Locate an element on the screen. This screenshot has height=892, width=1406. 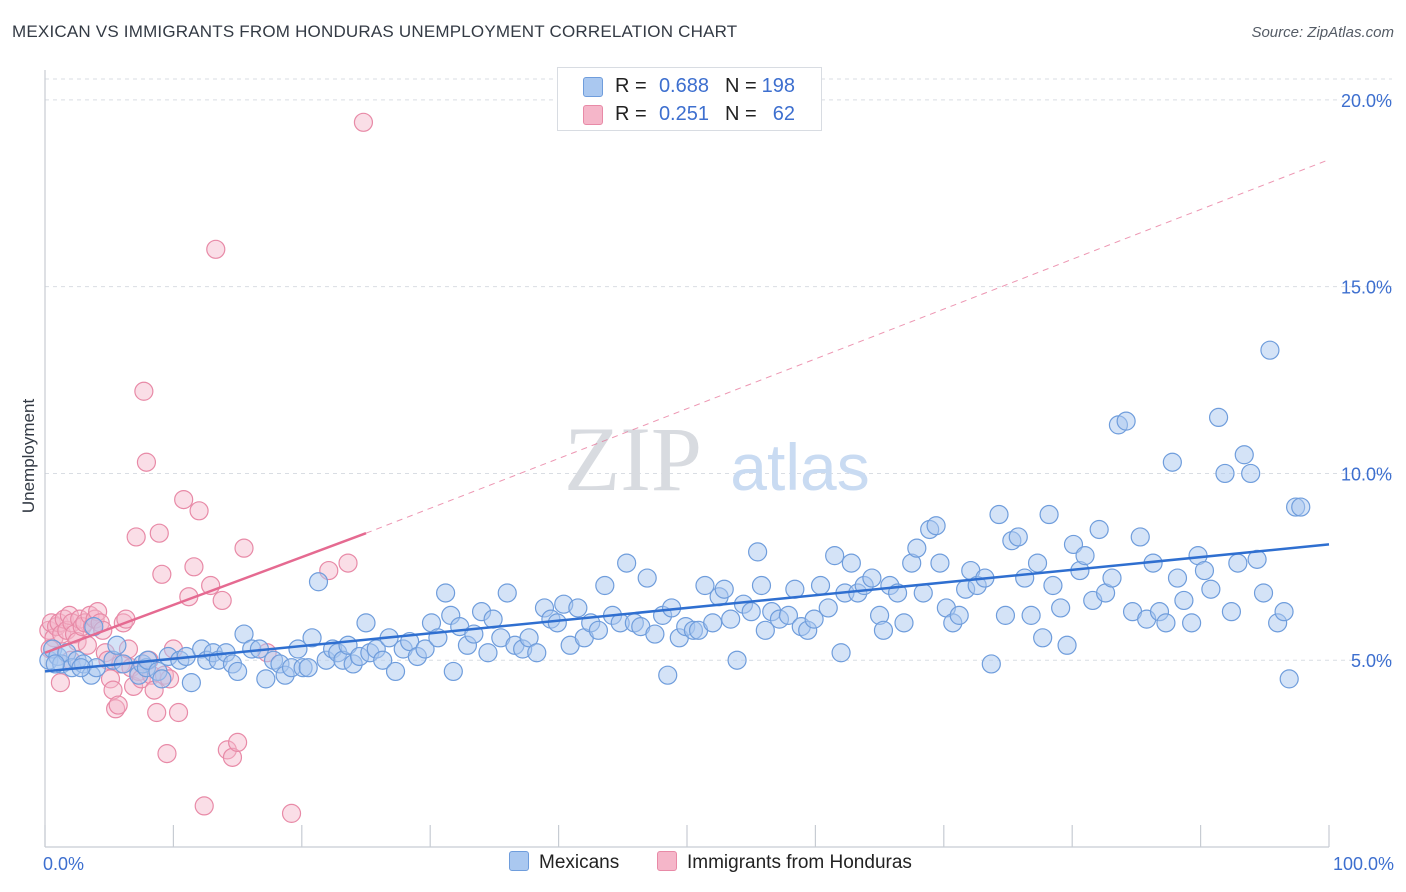
watermark-atlas: atlas is located at coordinates (799, 467).